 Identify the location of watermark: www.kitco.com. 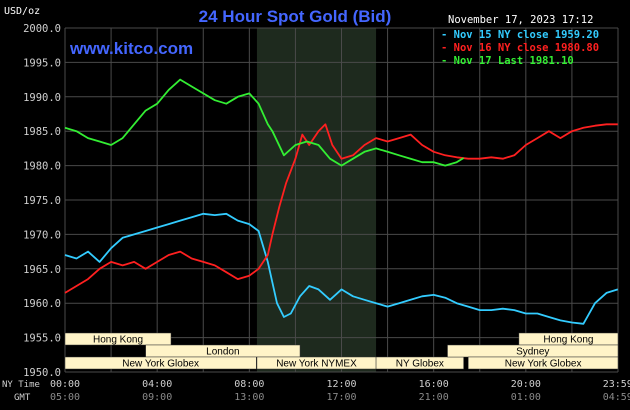
(131, 48).